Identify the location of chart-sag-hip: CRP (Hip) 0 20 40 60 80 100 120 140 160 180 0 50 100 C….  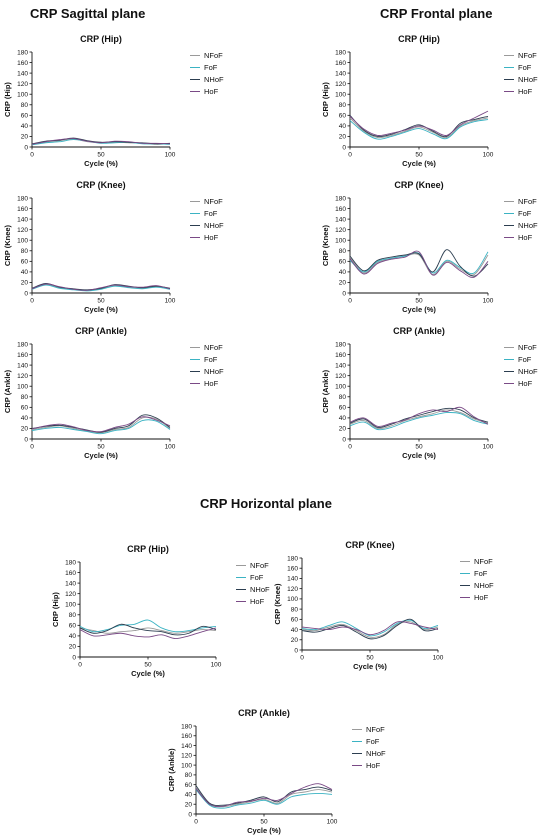
(113, 101).